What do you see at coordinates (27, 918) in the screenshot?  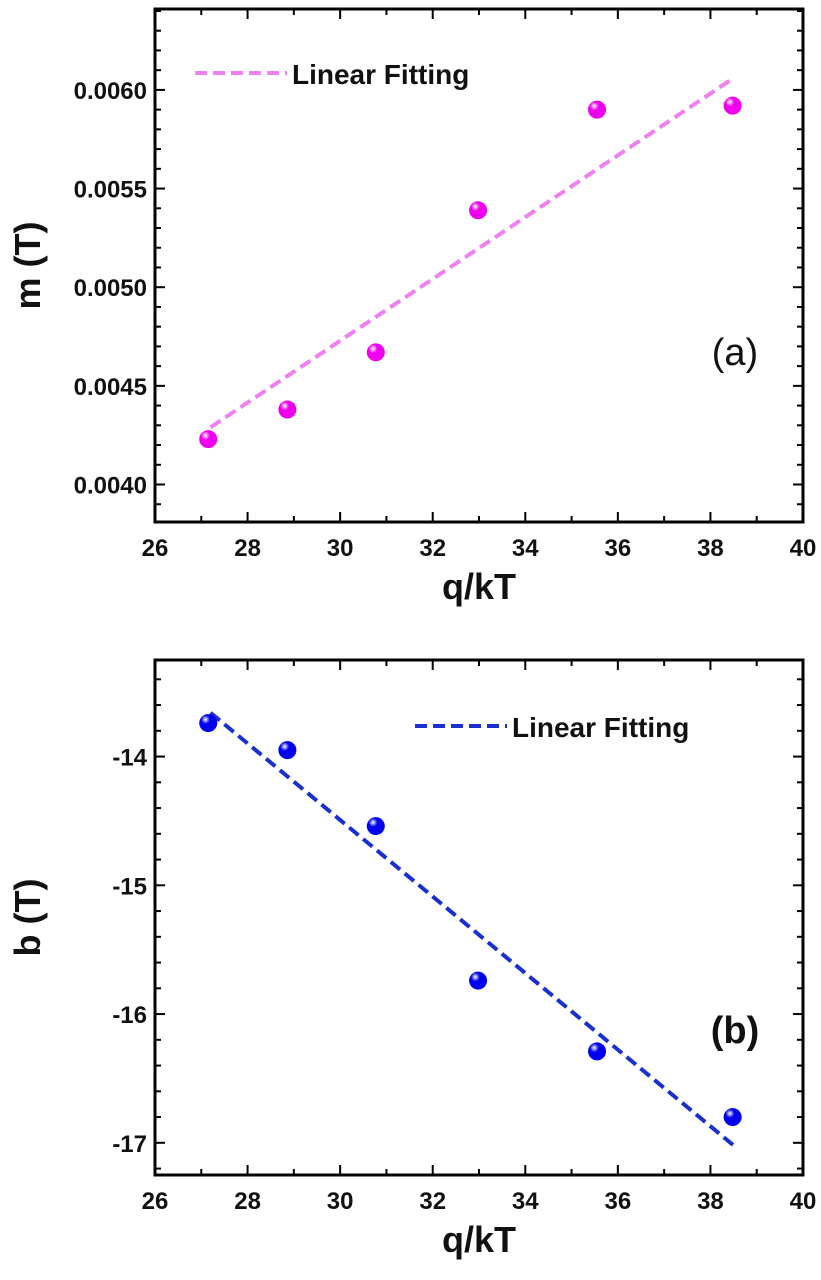 I see `y-axis-label: b (T)` at bounding box center [27, 918].